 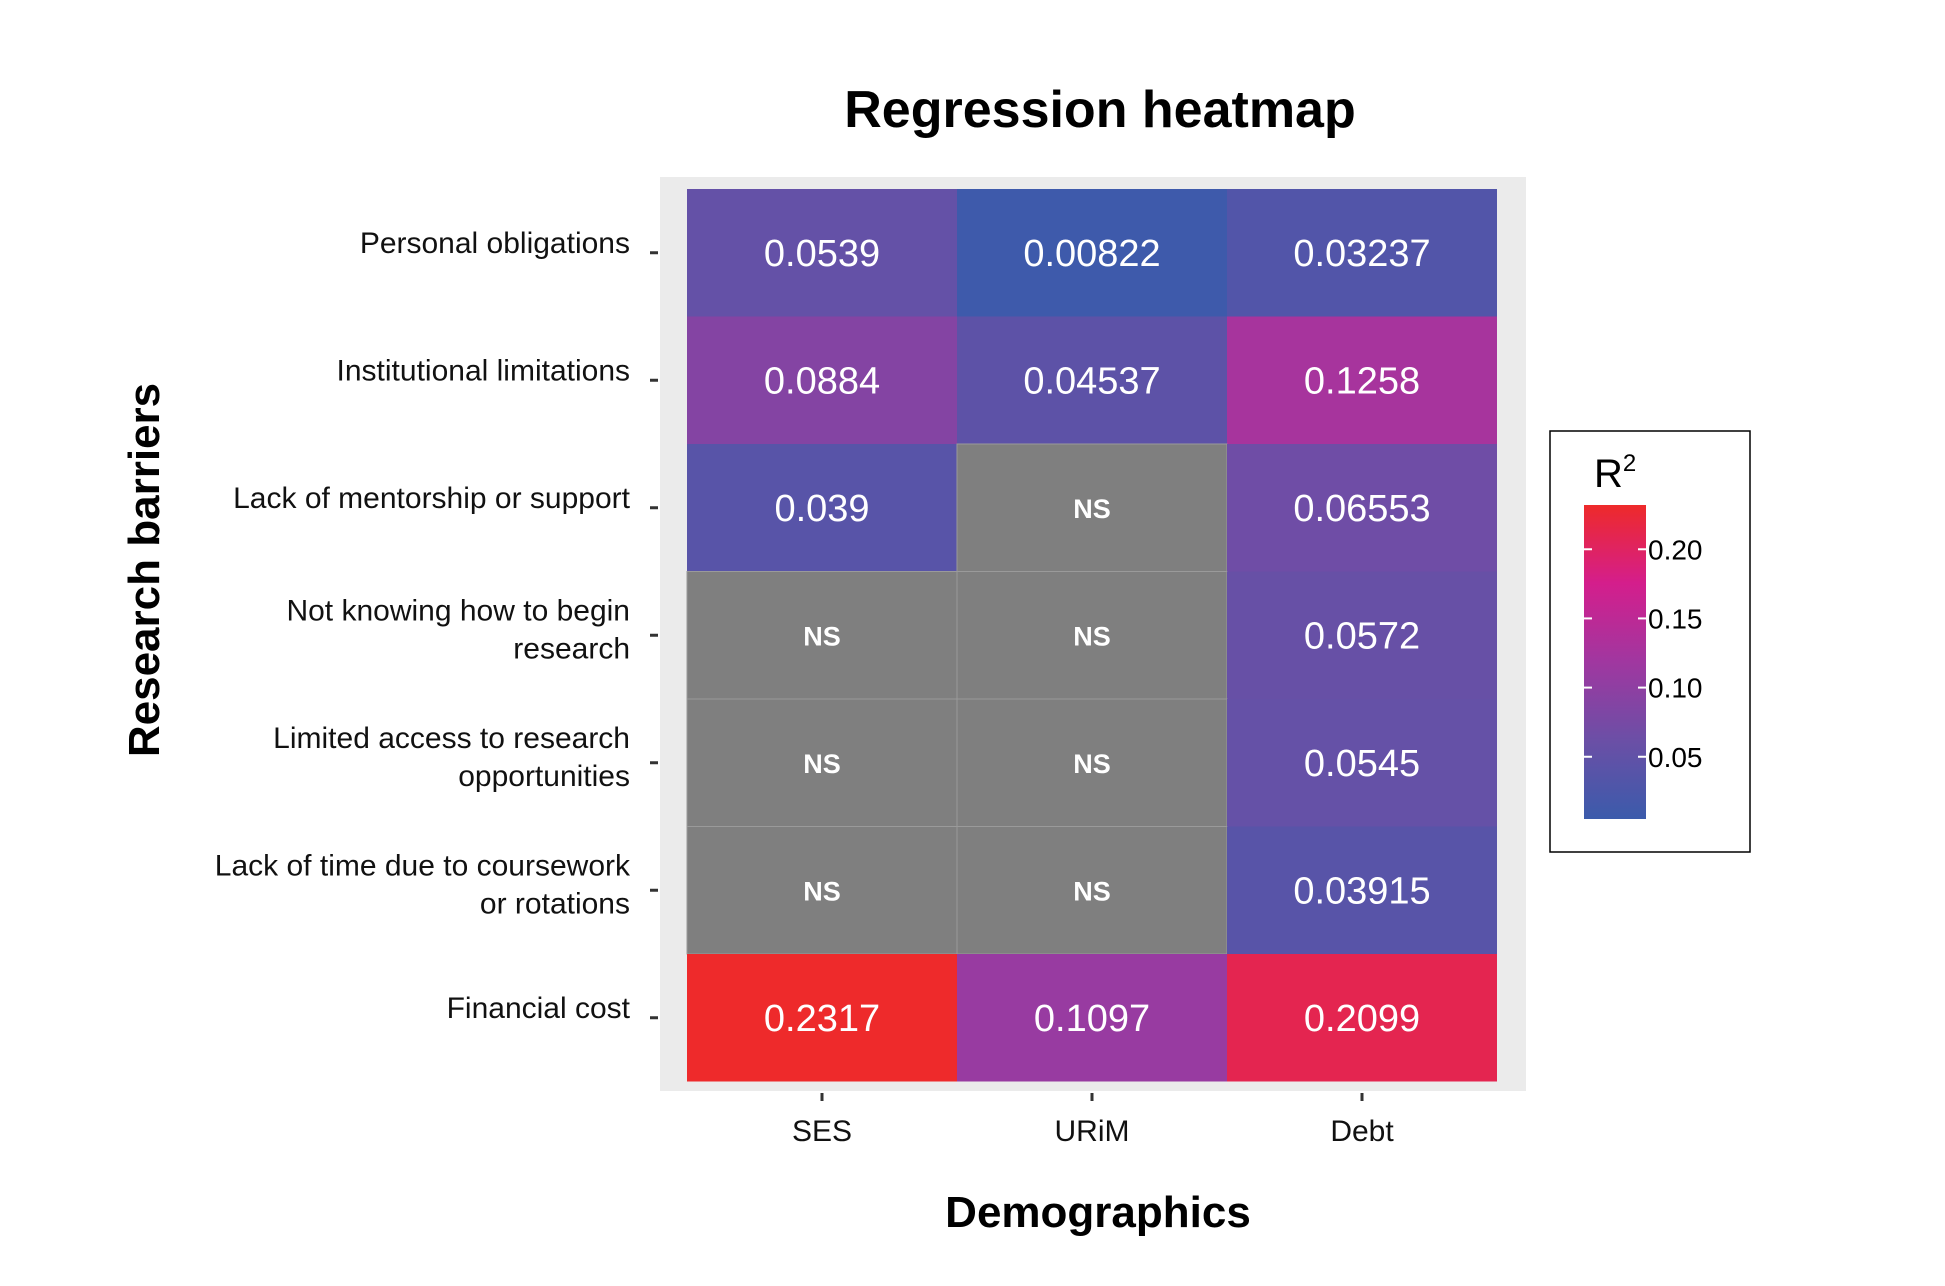 I want to click on cell-value-label: 0.0572, so click(x=1362, y=636).